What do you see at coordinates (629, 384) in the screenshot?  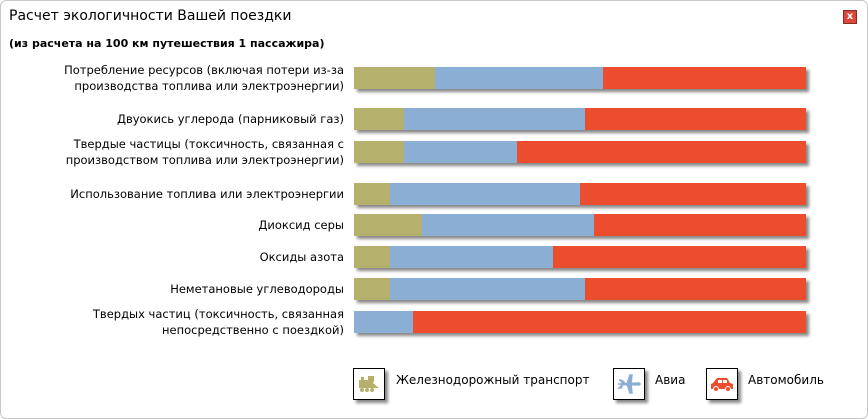 I see `plane-icon` at bounding box center [629, 384].